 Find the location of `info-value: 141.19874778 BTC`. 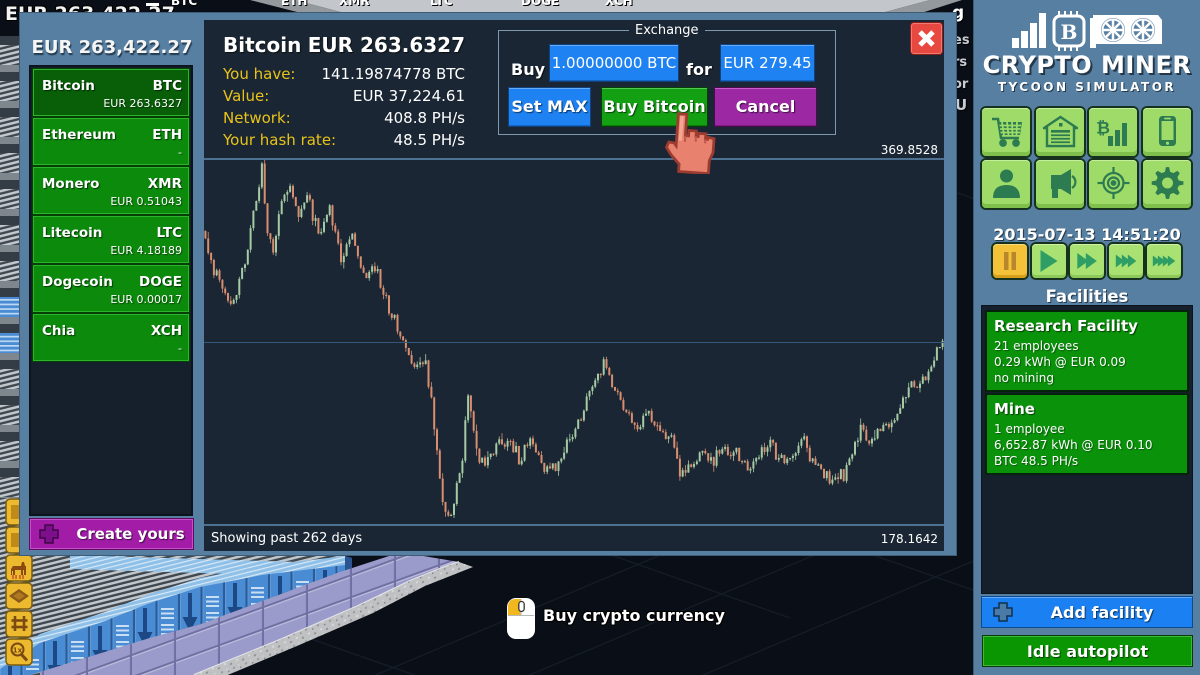

info-value: 141.19874778 BTC is located at coordinates (393, 74).